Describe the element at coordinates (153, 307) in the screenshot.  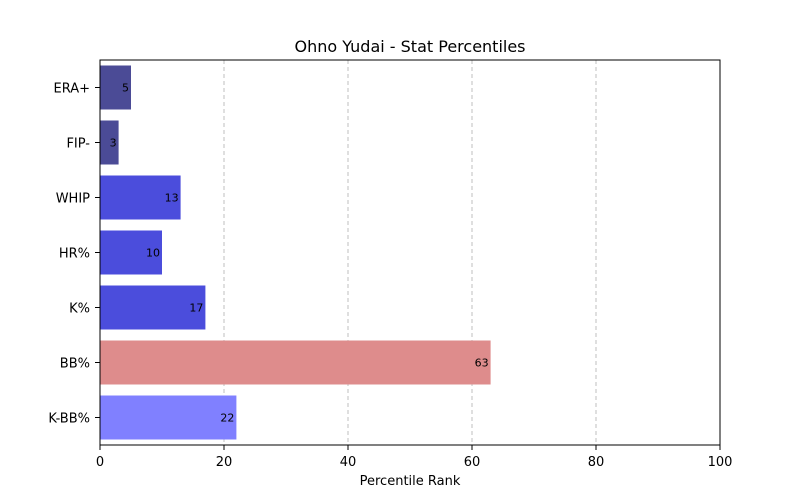
I see `bar-k-` at that location.